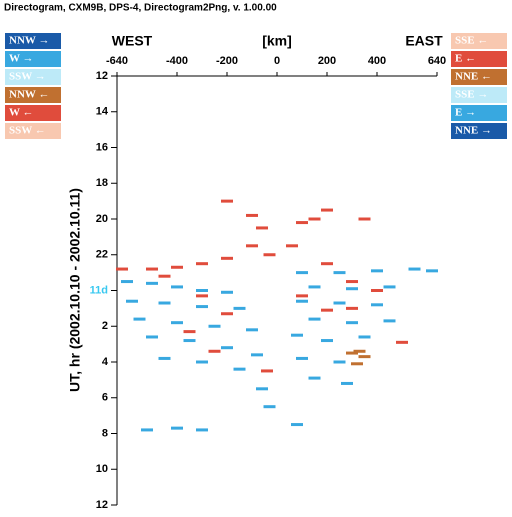  Describe the element at coordinates (105, 326) in the screenshot. I see `y-tick-label: 2` at that location.